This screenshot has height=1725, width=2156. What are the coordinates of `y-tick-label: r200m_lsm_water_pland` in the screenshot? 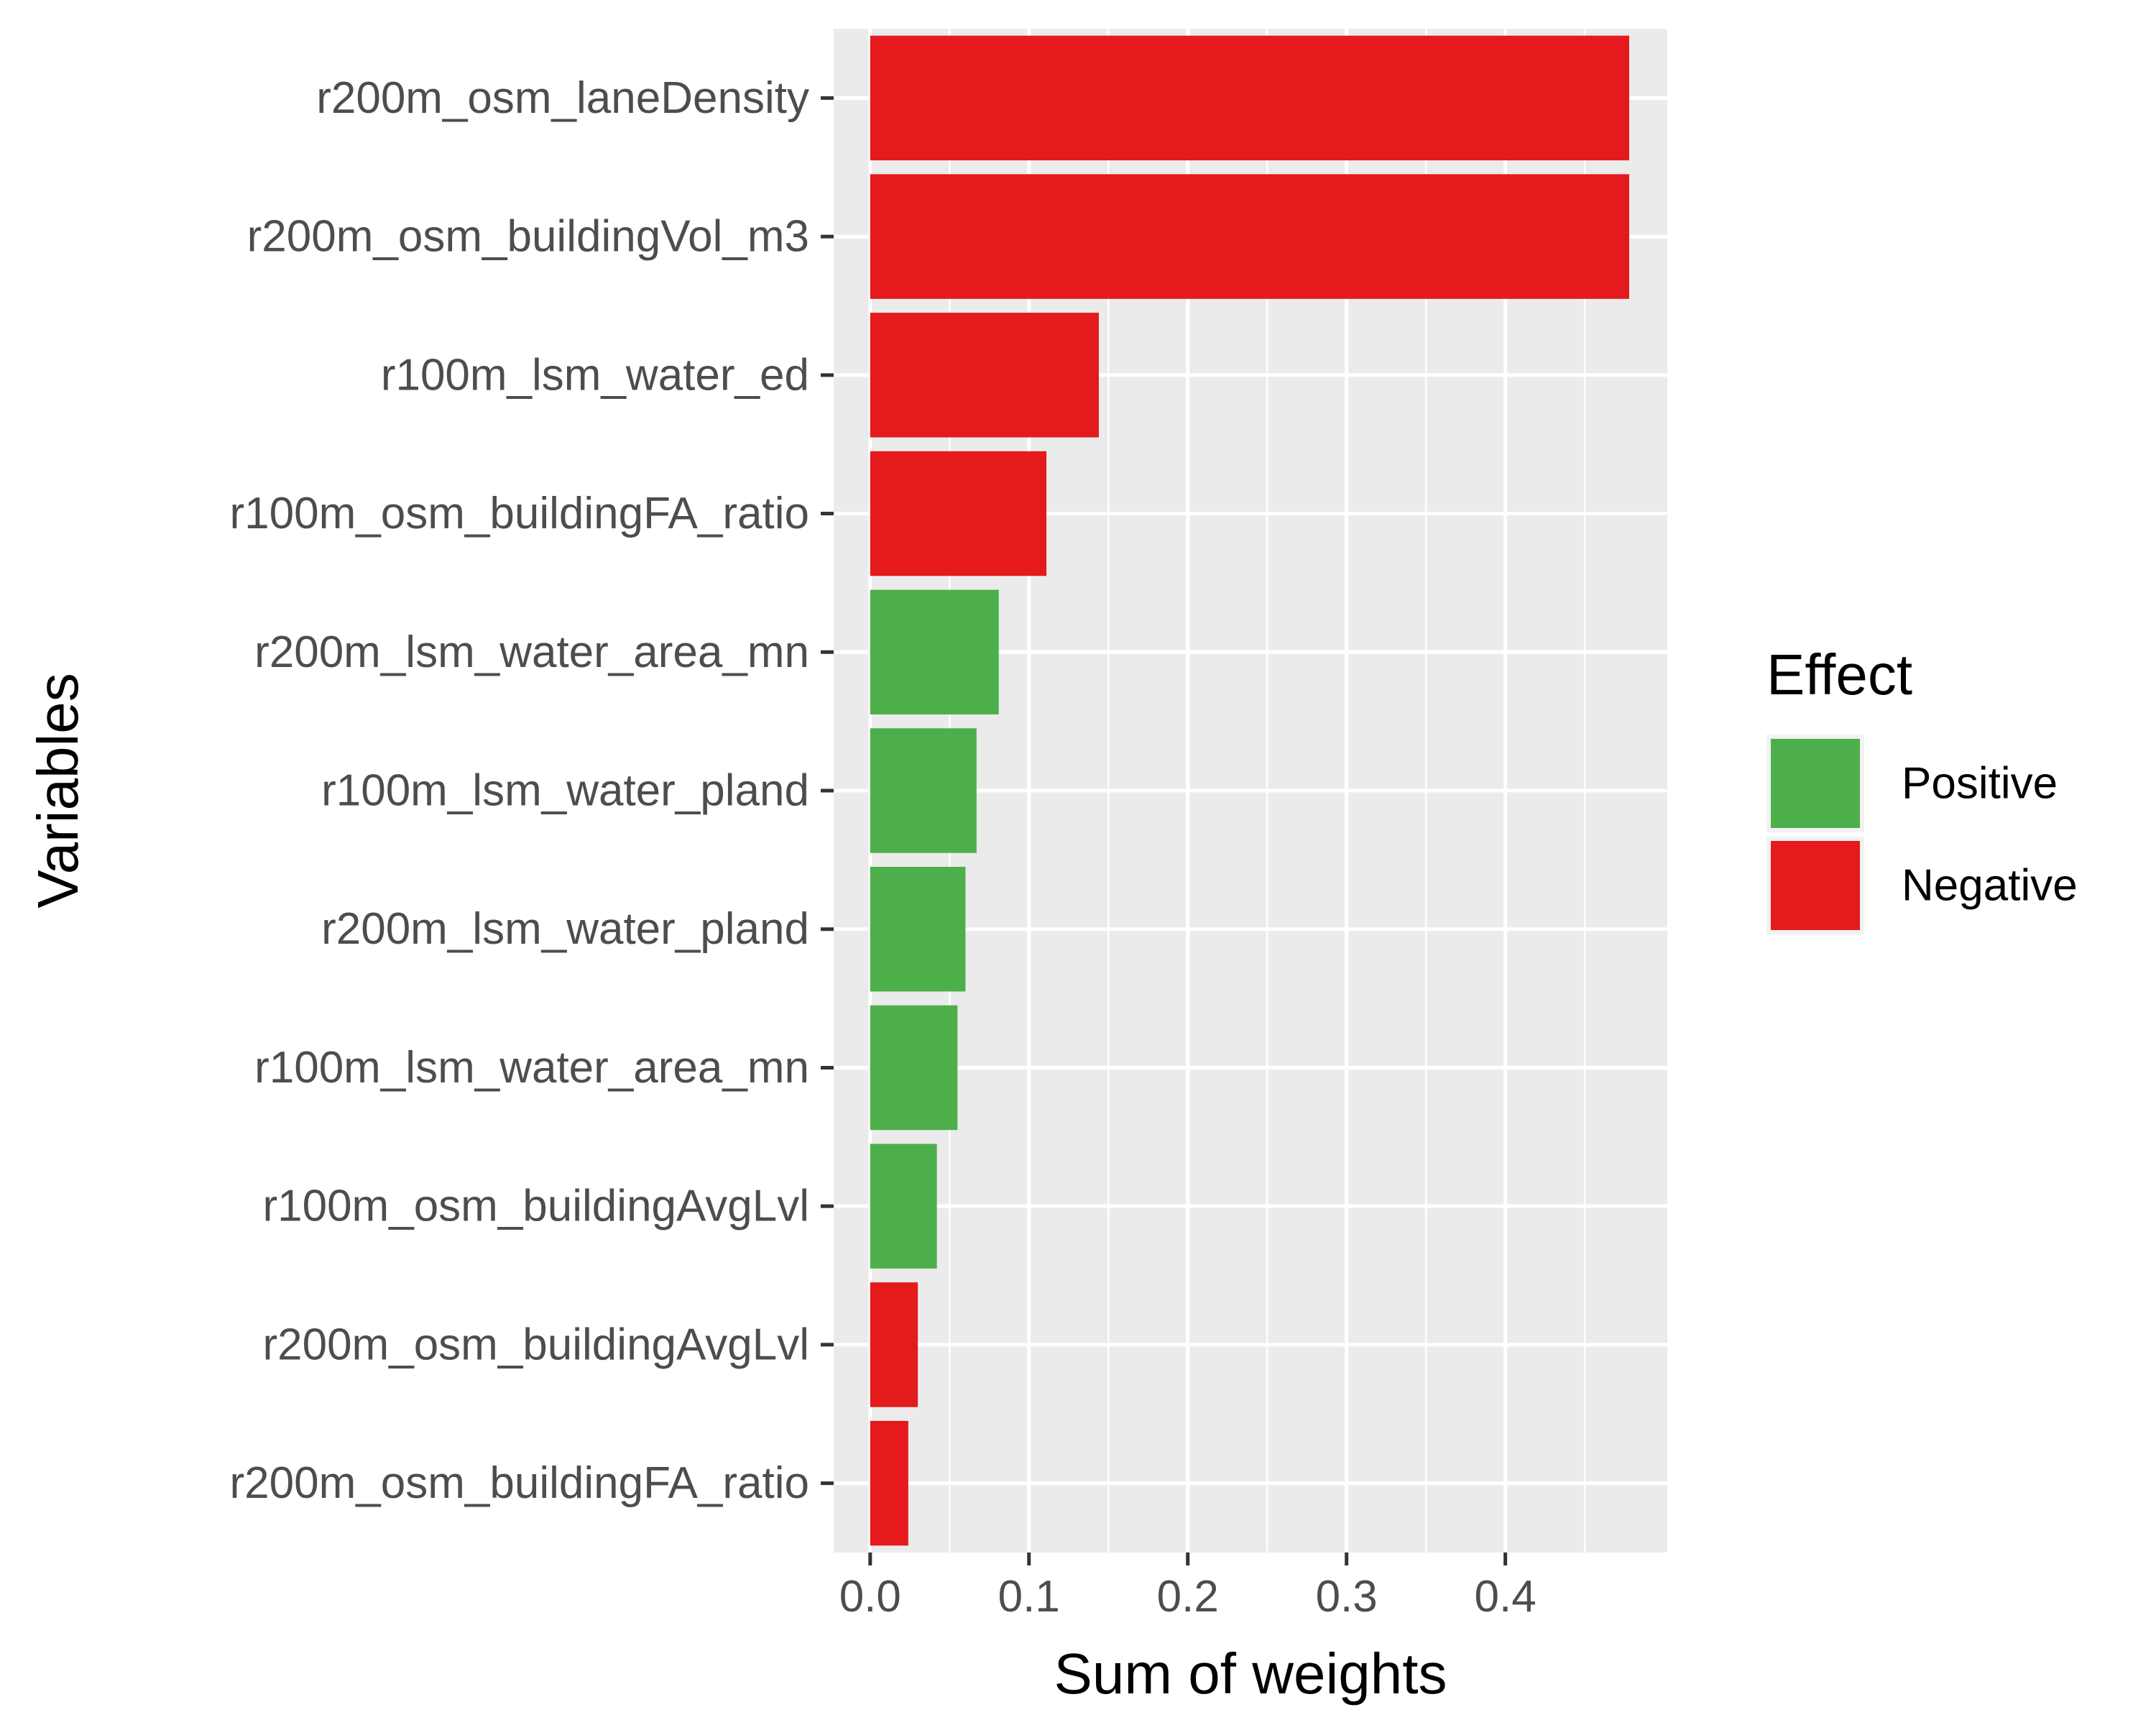 It's located at (565, 929).